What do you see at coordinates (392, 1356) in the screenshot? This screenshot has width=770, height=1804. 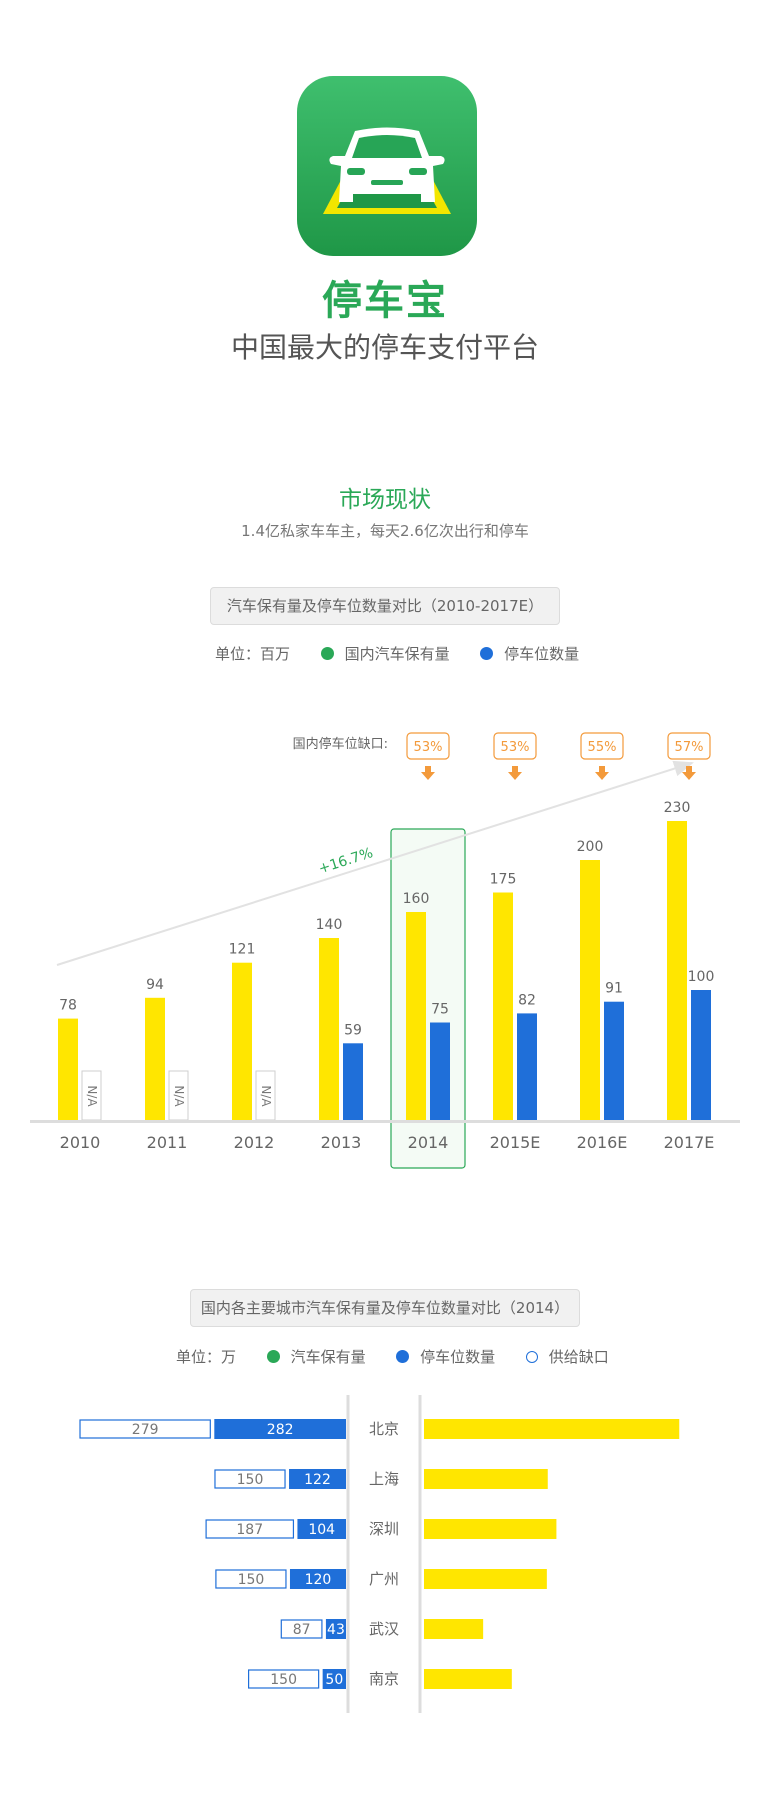 I see `chart2-legend: 单位：万 汽车保有量 停车位数量 供给缺口` at bounding box center [392, 1356].